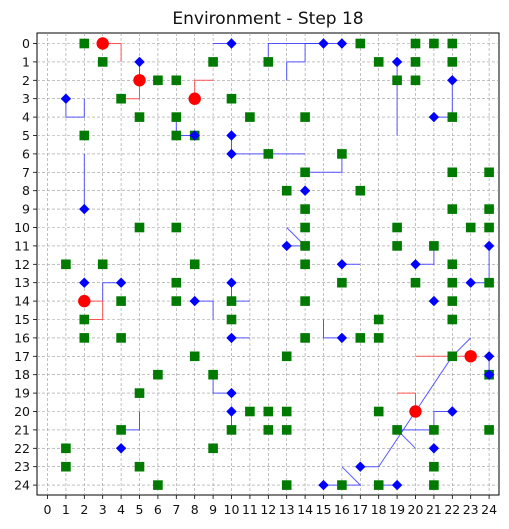 The image size is (509, 529). Describe the element at coordinates (22, 393) in the screenshot. I see `y-tick-label: 19` at that location.